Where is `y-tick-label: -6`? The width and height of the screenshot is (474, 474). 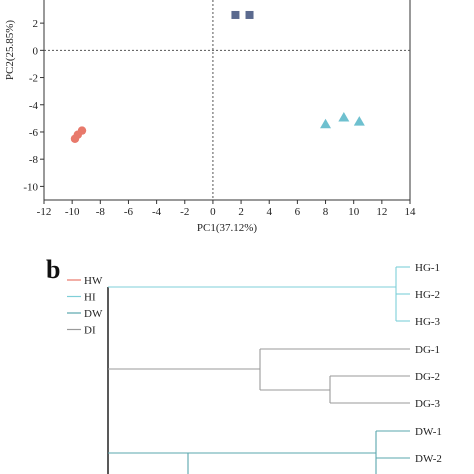
y-tick-label: -6 is located at coordinates (34, 133).